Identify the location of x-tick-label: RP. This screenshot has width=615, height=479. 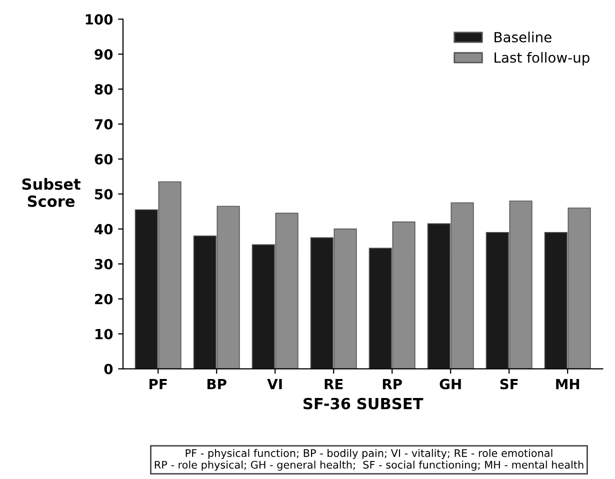
(392, 384).